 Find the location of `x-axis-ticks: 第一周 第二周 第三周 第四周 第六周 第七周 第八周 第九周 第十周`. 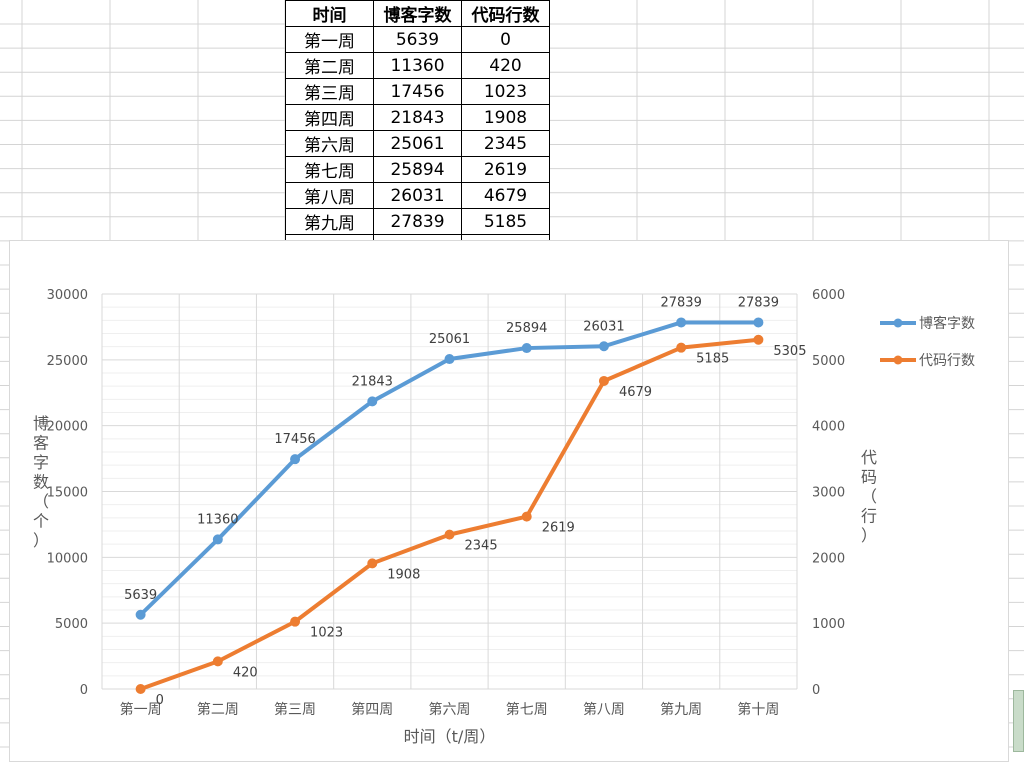

x-axis-ticks: 第一周 第二周 第三周 第四周 第六周 第七周 第八周 第九周 第十周 is located at coordinates (450, 709).